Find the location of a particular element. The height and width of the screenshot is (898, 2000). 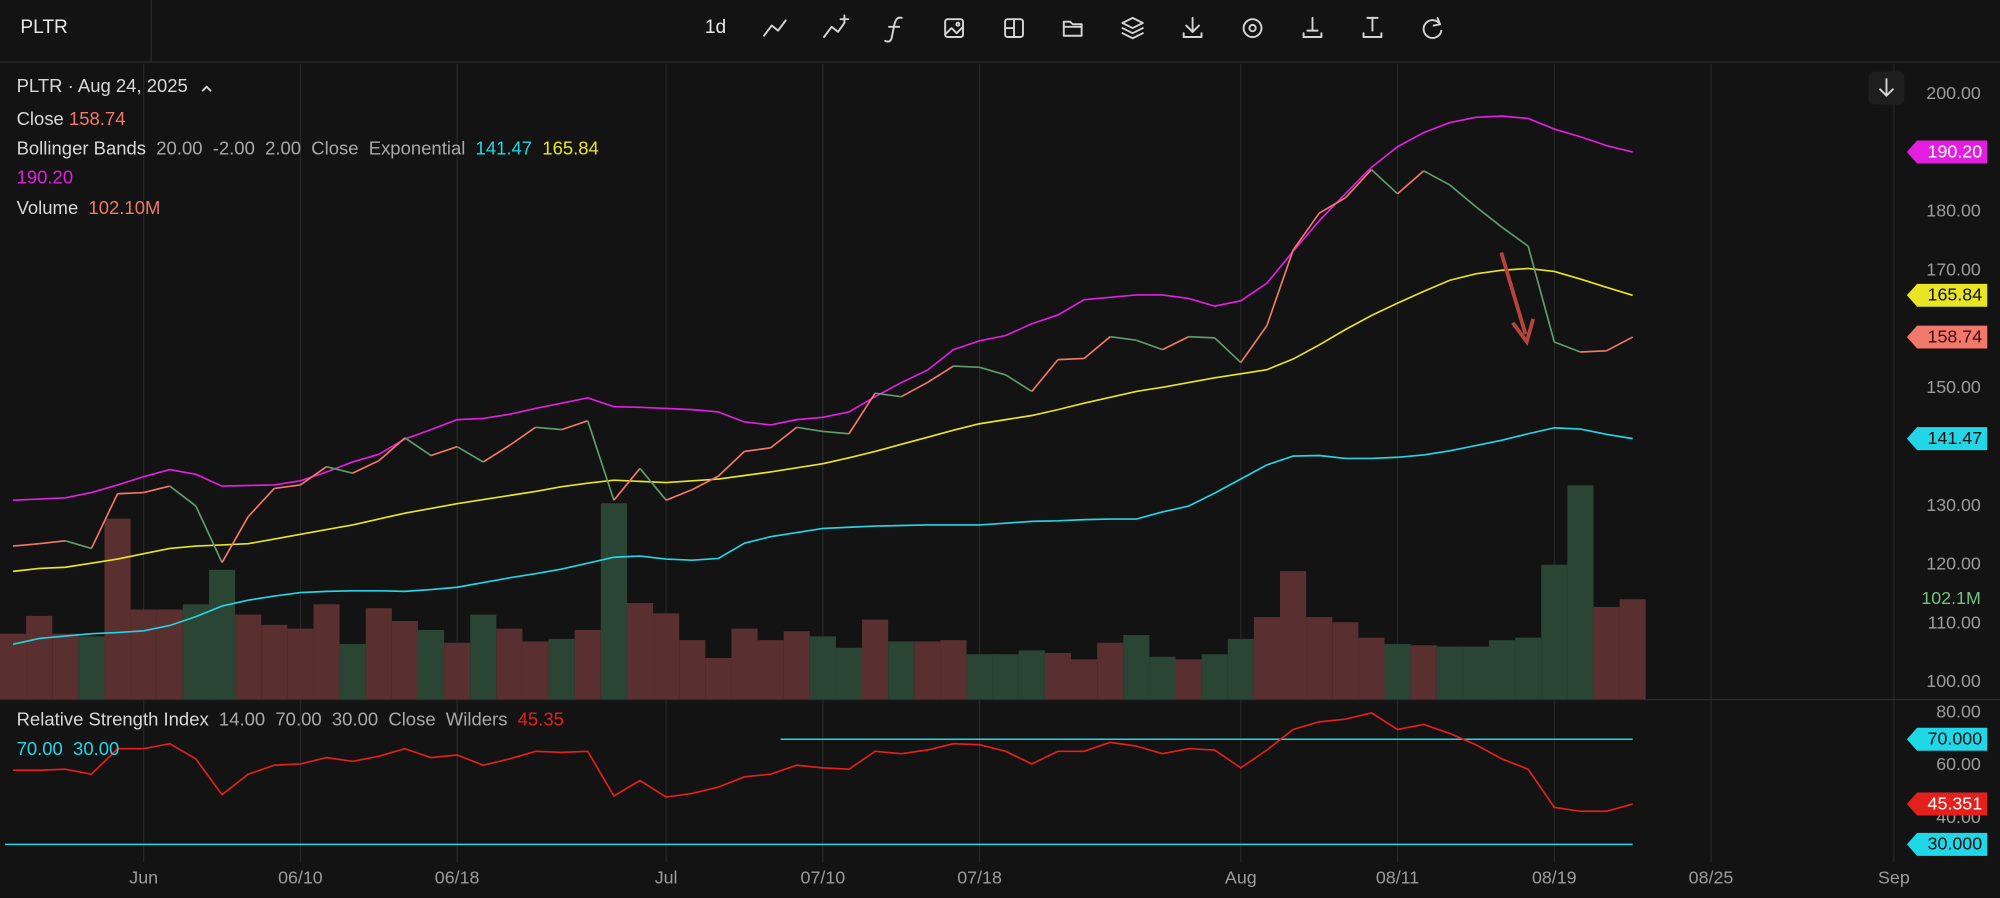

x-tick-label: Jul is located at coordinates (666, 878).